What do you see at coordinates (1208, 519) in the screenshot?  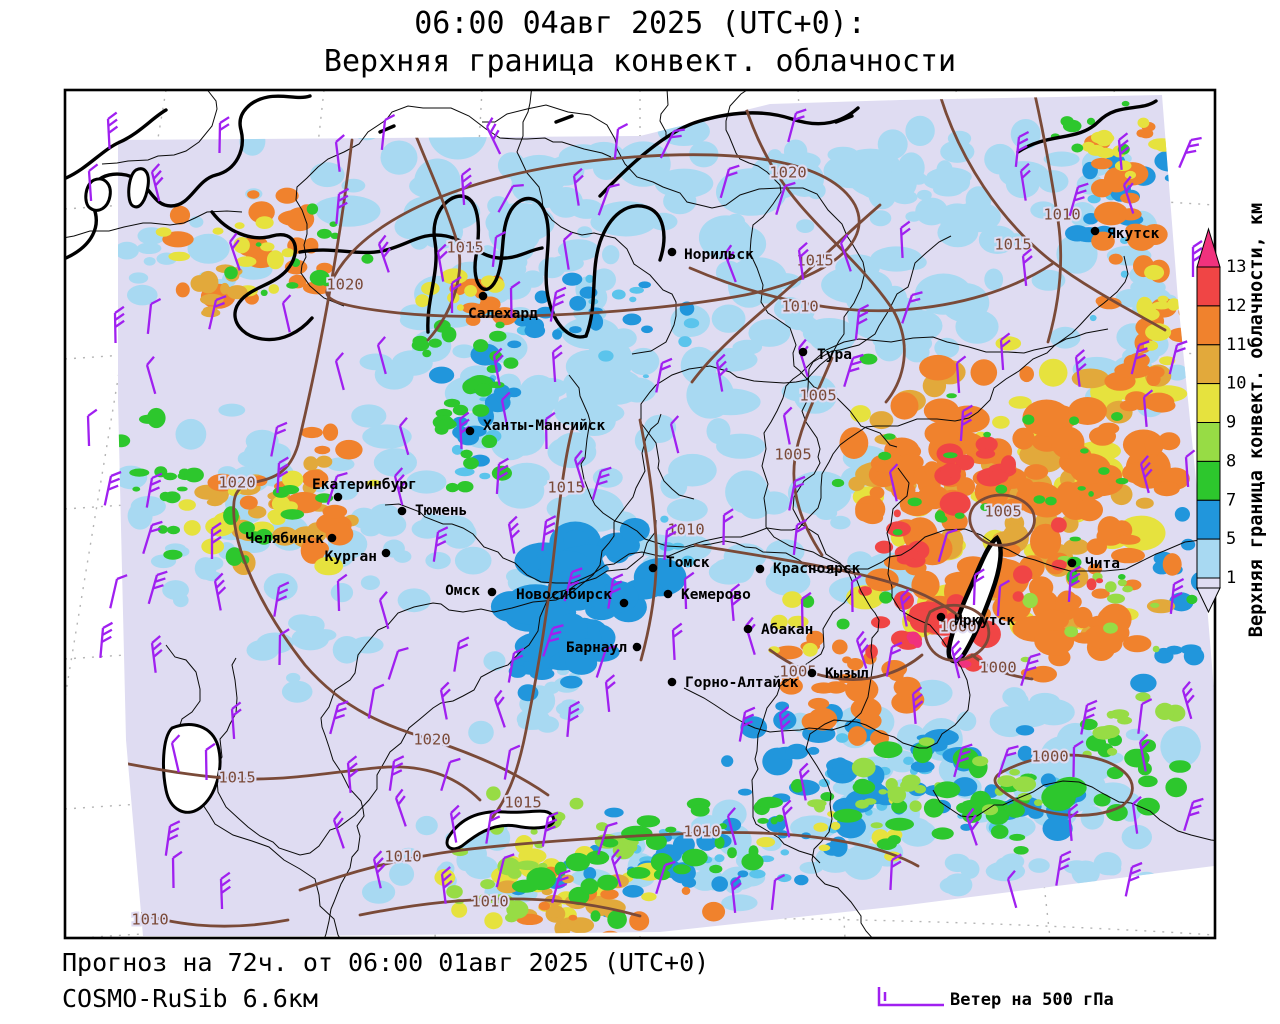 I see `colorbar-segment` at bounding box center [1208, 519].